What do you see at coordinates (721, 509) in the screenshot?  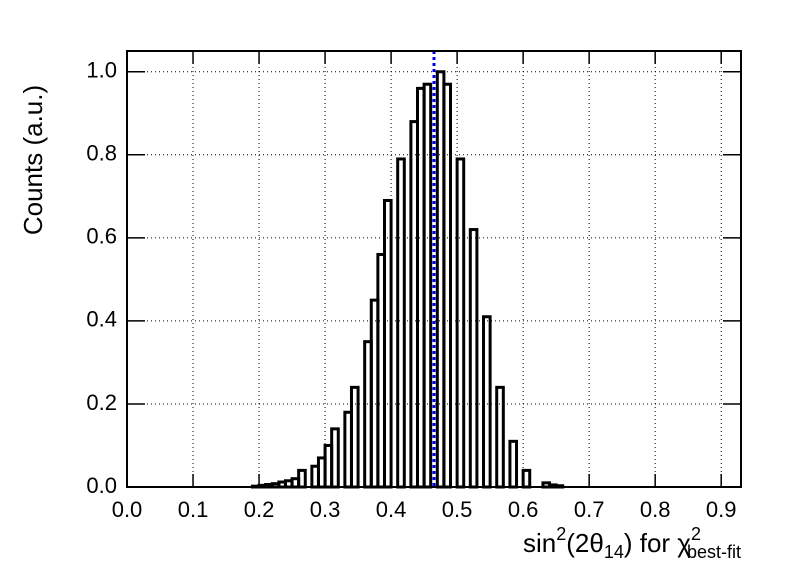 I see `x-tick-label: 0.9` at bounding box center [721, 509].